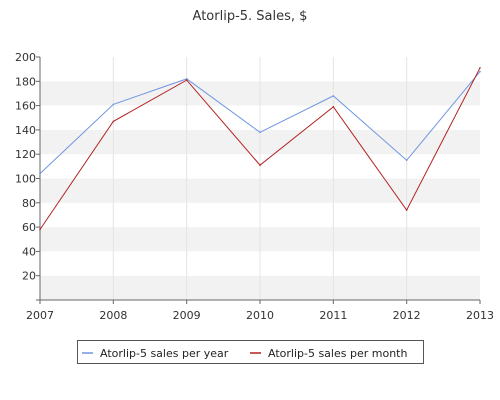  What do you see at coordinates (25, 106) in the screenshot?
I see `y-tick-label: 160` at bounding box center [25, 106].